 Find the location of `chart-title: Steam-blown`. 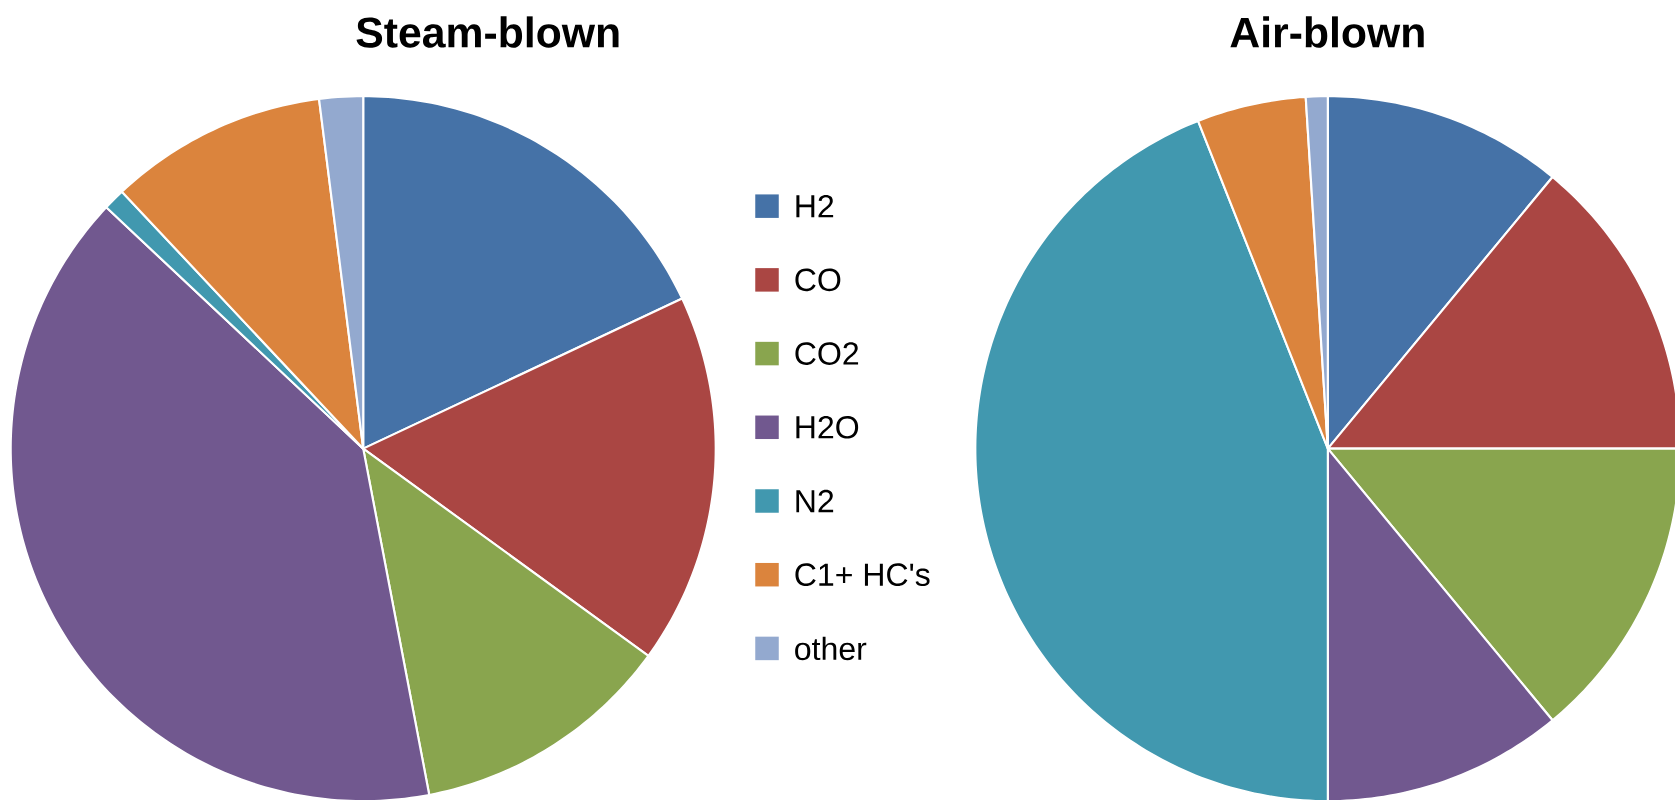

chart-title: Steam-blown is located at coordinates (487, 32).